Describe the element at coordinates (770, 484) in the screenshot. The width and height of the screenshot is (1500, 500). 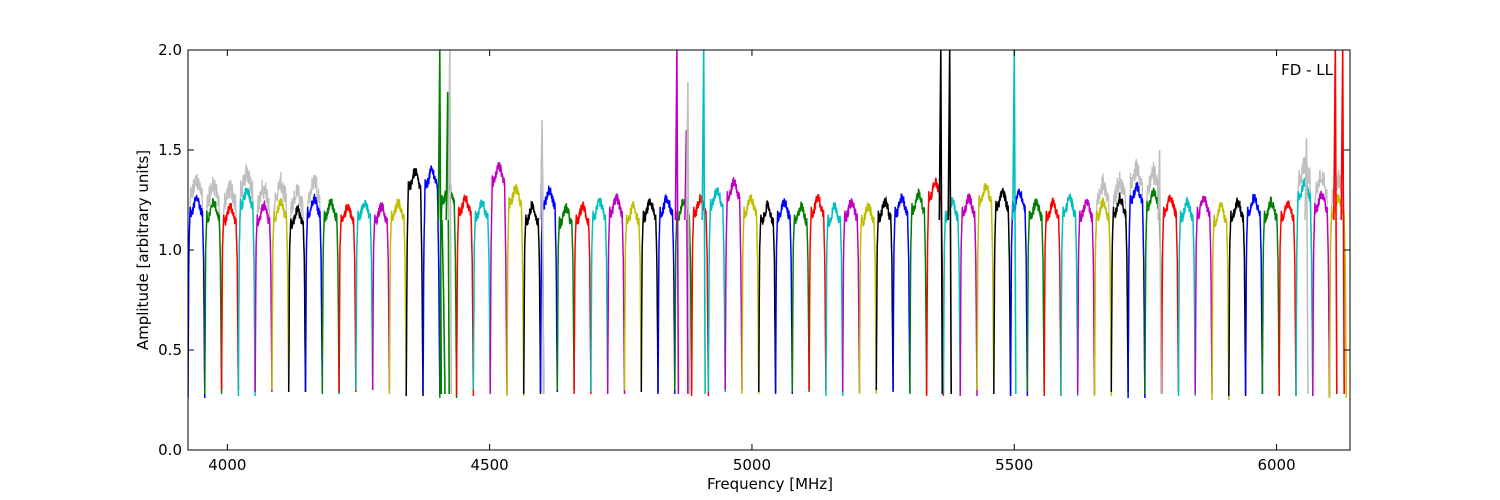
I see `x-axis-label: Frequency [MHz]` at that location.